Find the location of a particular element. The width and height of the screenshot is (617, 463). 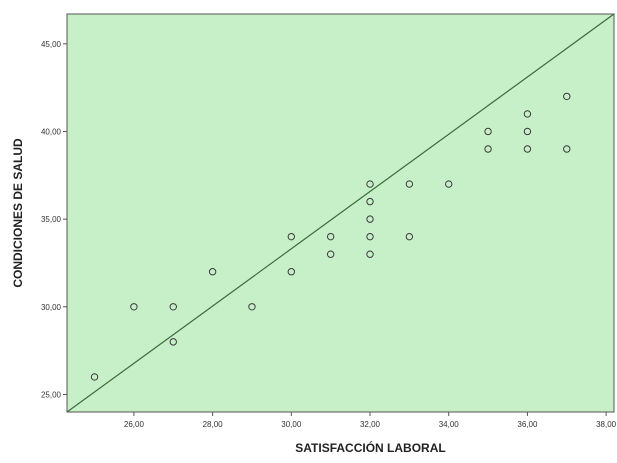

y-tick-label-3: 40,00 is located at coordinates (51, 131).